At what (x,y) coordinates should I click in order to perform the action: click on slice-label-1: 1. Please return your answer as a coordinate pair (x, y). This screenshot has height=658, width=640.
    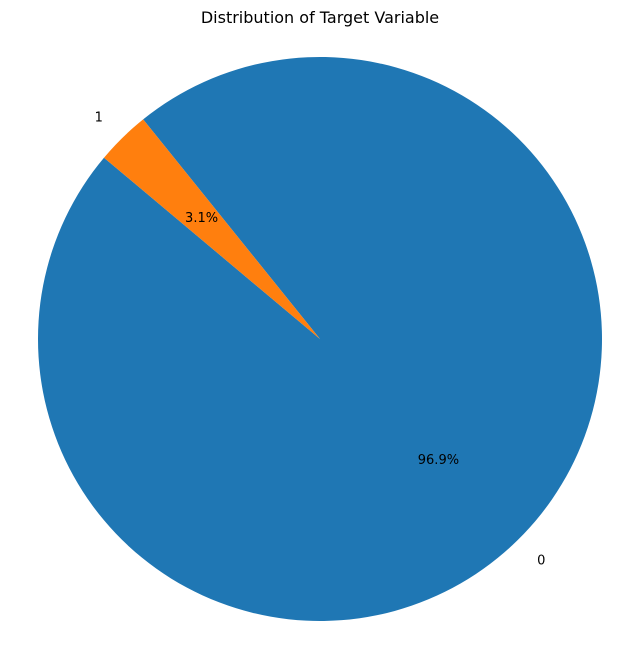
    Looking at the image, I should click on (99, 117).